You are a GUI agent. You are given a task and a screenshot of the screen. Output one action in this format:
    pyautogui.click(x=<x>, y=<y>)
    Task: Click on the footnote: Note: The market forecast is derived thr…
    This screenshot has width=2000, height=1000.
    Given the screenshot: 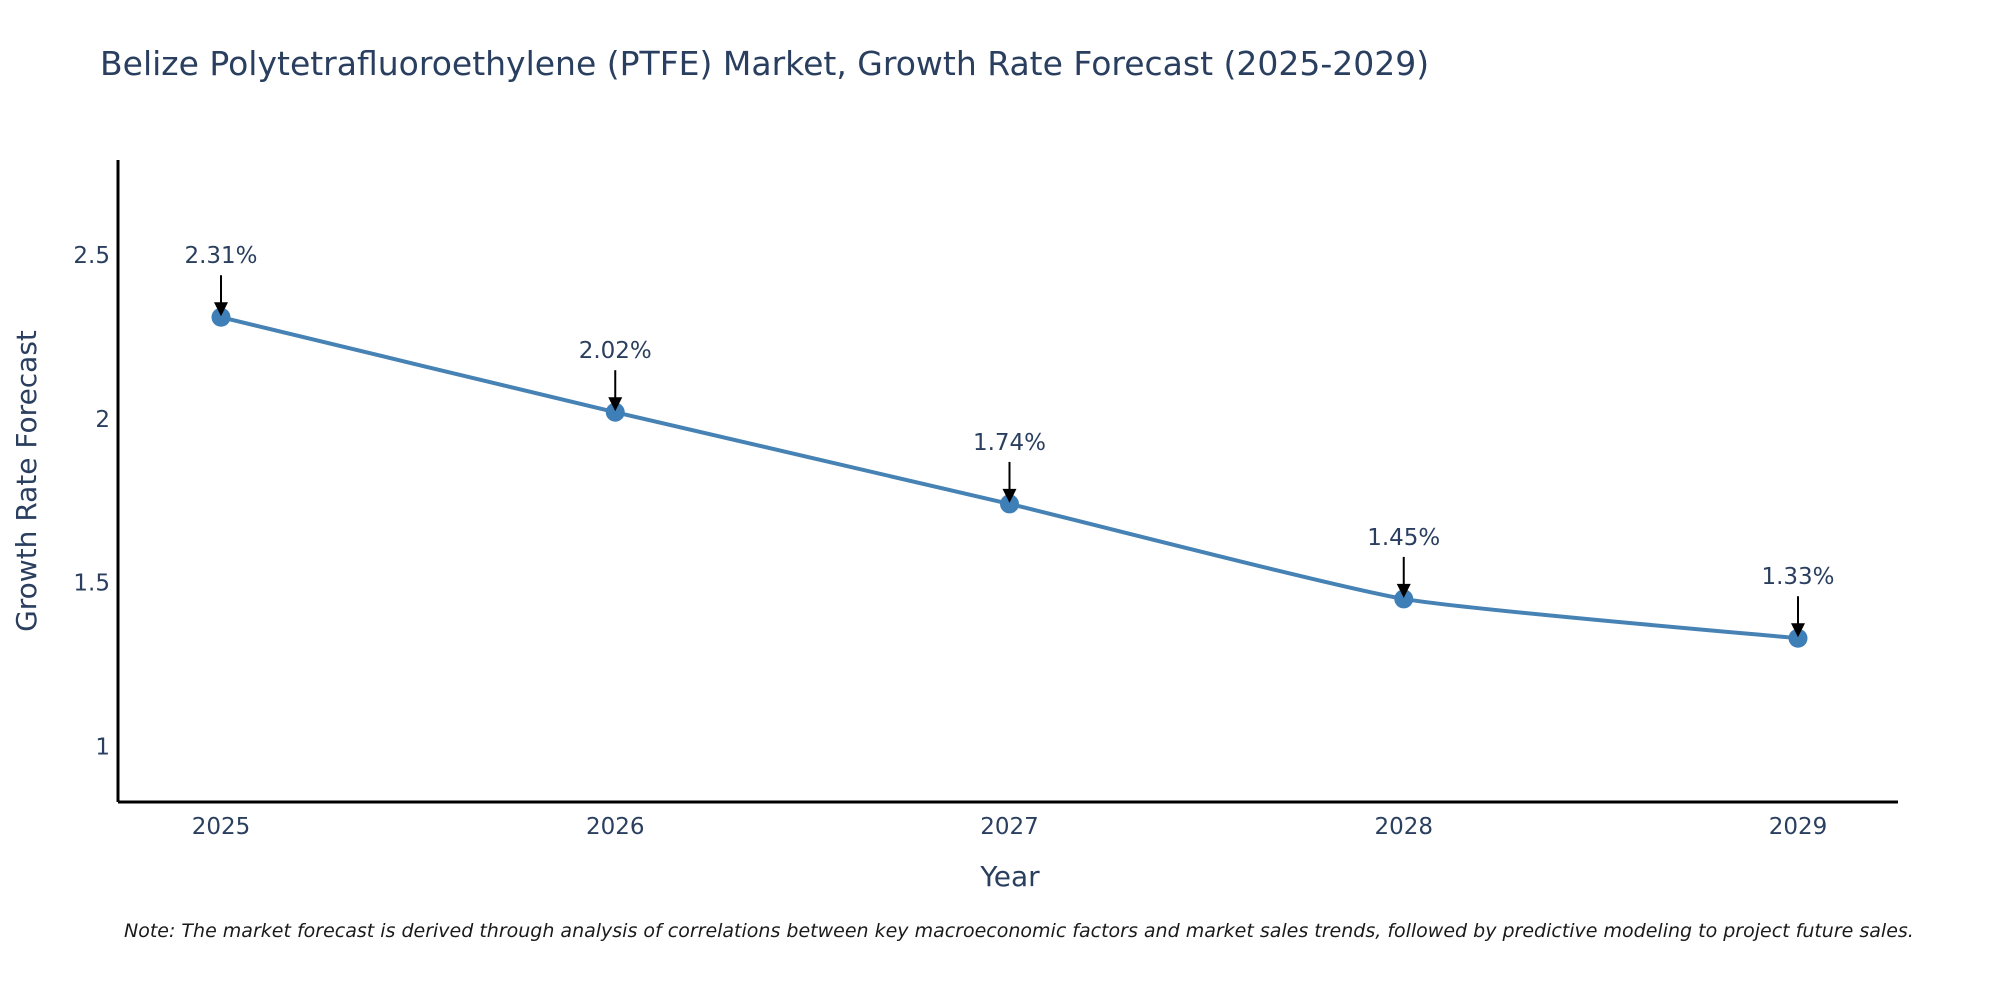 What is the action you would take?
    pyautogui.click(x=1019, y=931)
    